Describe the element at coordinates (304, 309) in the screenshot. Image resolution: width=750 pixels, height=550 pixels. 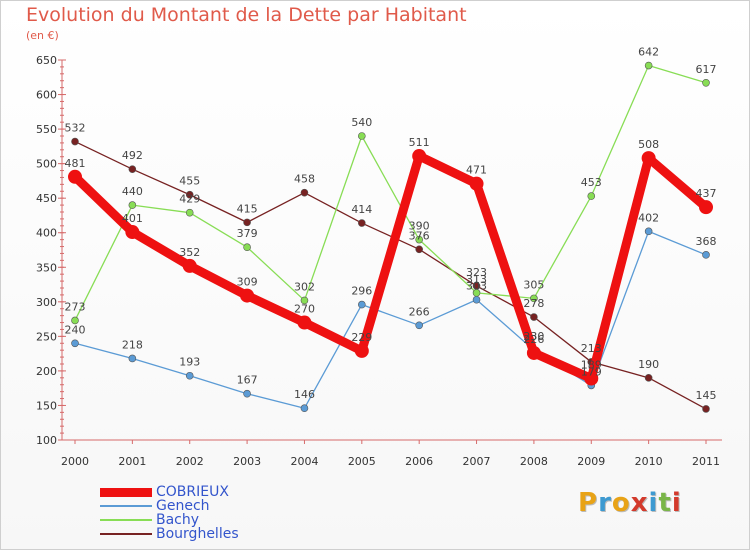
I see `data-label: 270` at that location.